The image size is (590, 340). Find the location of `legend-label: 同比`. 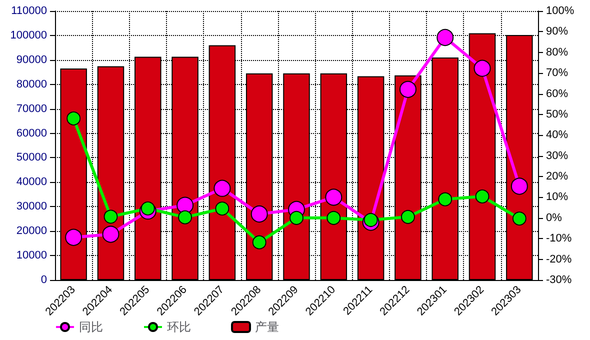

legend-label: 同比 is located at coordinates (91, 327).